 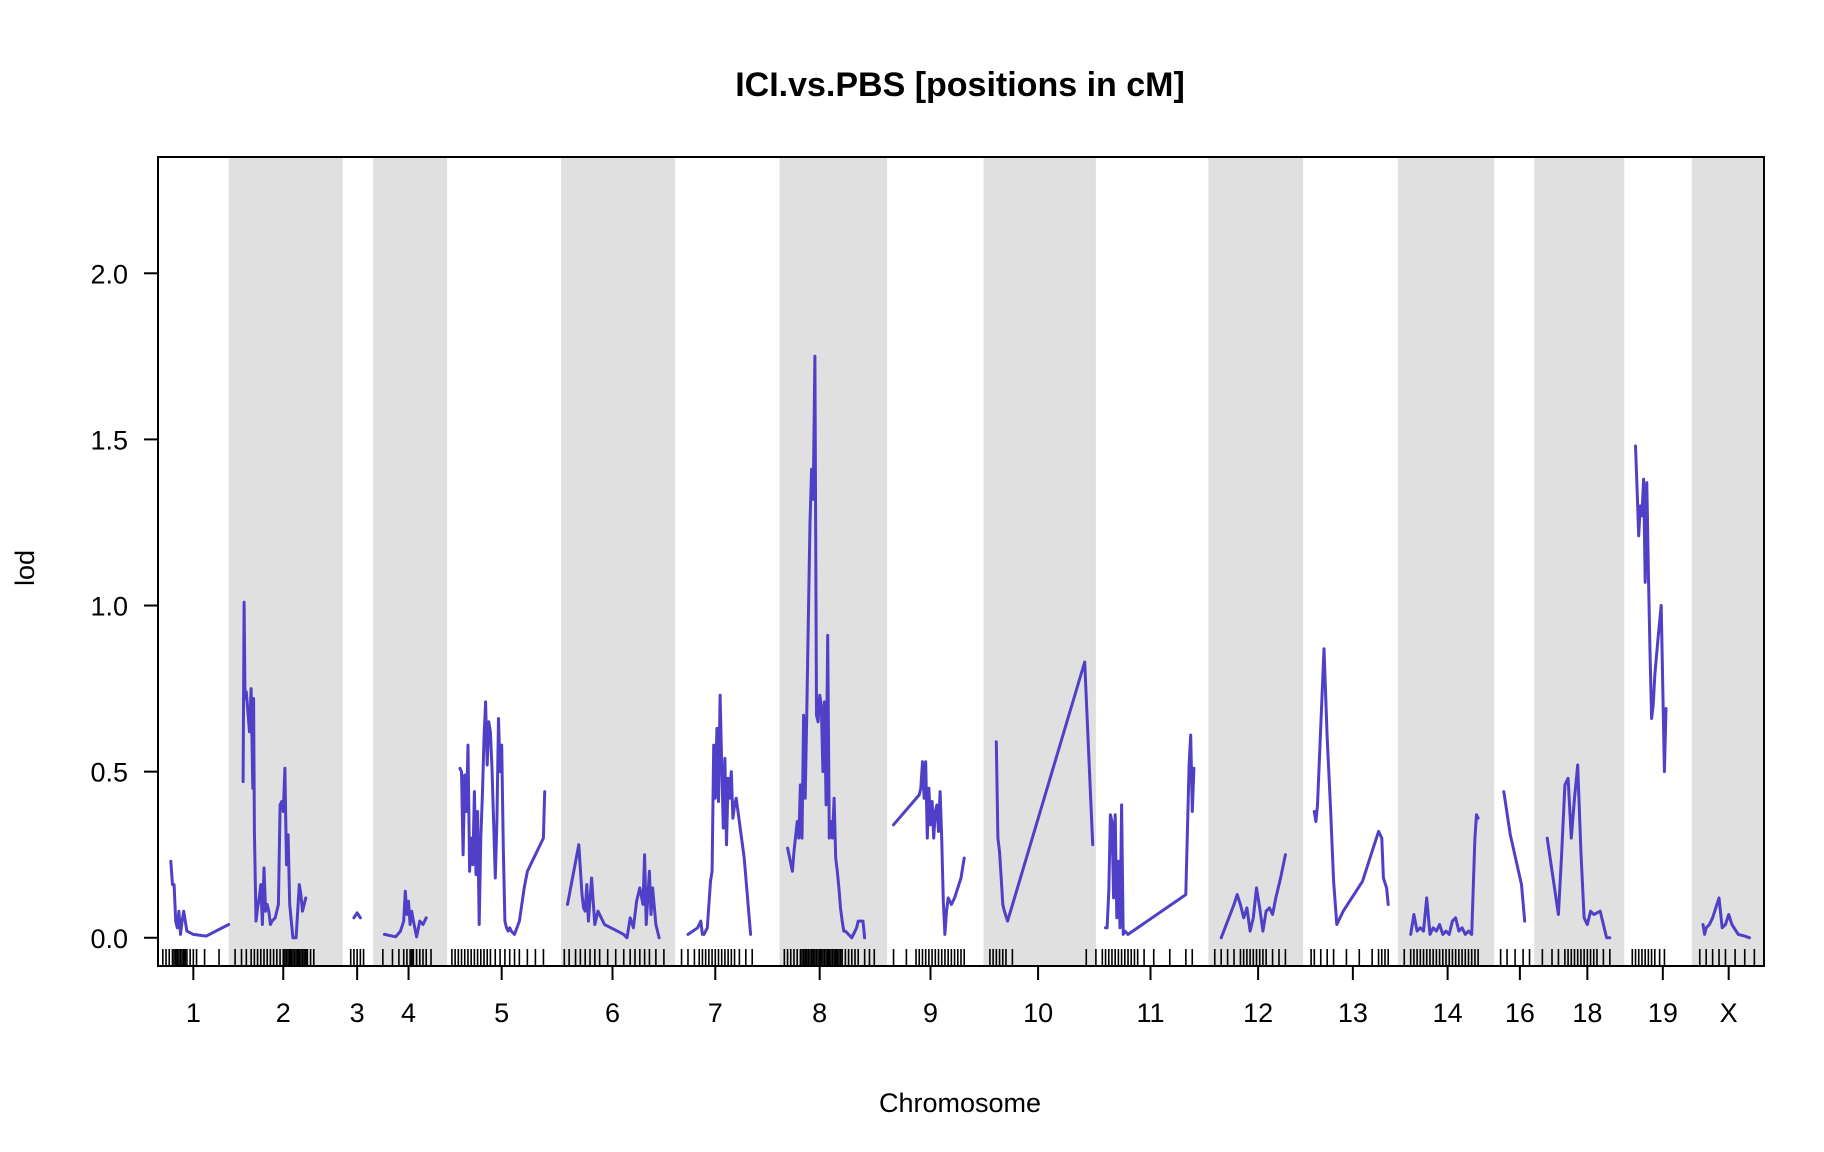 I want to click on y-tick-label: 1.0, so click(x=109, y=607).